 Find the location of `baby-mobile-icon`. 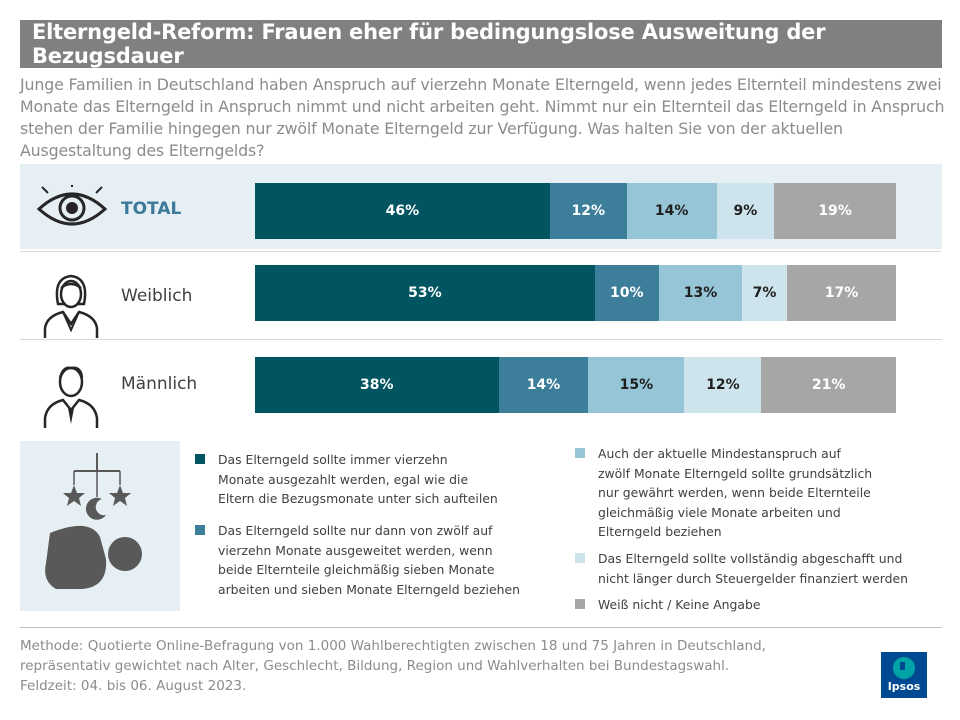

baby-mobile-icon is located at coordinates (100, 526).